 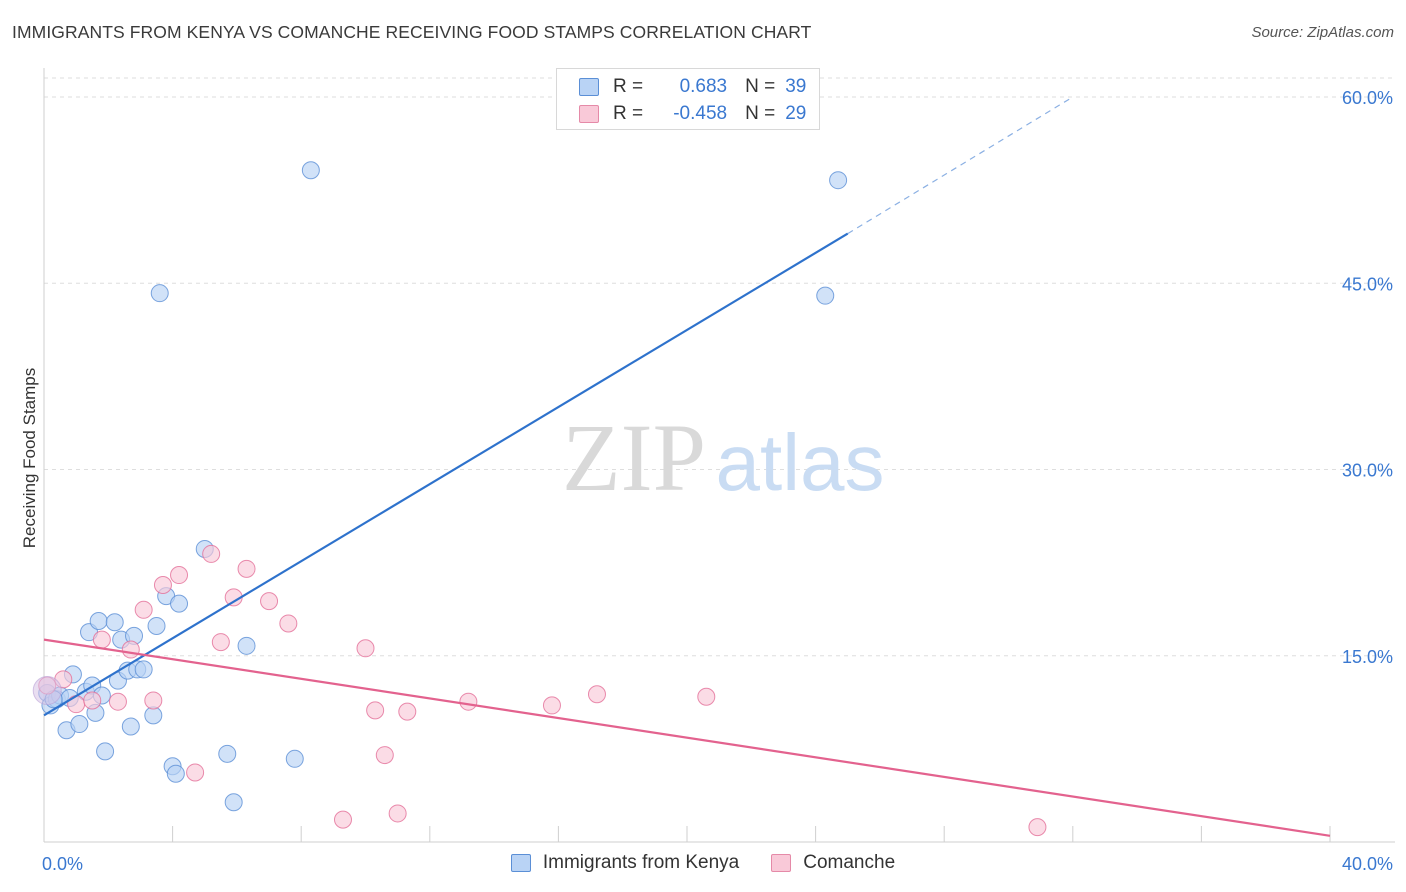 What do you see at coordinates (1367, 284) in the screenshot?
I see `y-tick-label: 45.0%` at bounding box center [1367, 284].